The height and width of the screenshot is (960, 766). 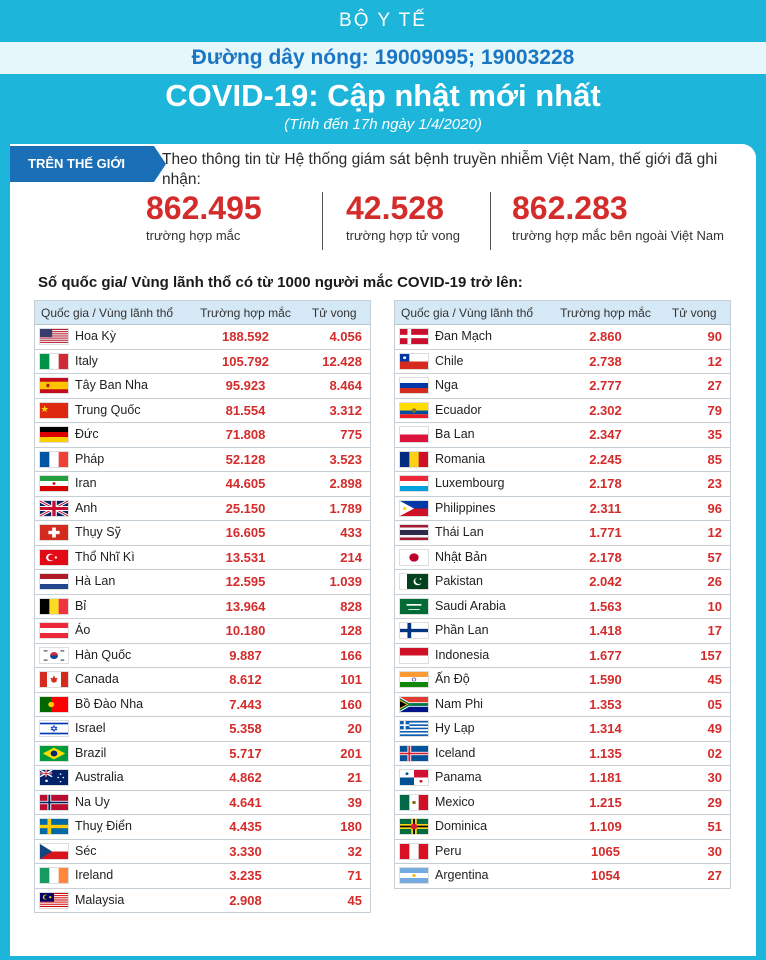 What do you see at coordinates (473, 655) in the screenshot?
I see `country-cell: Indonesia` at bounding box center [473, 655].